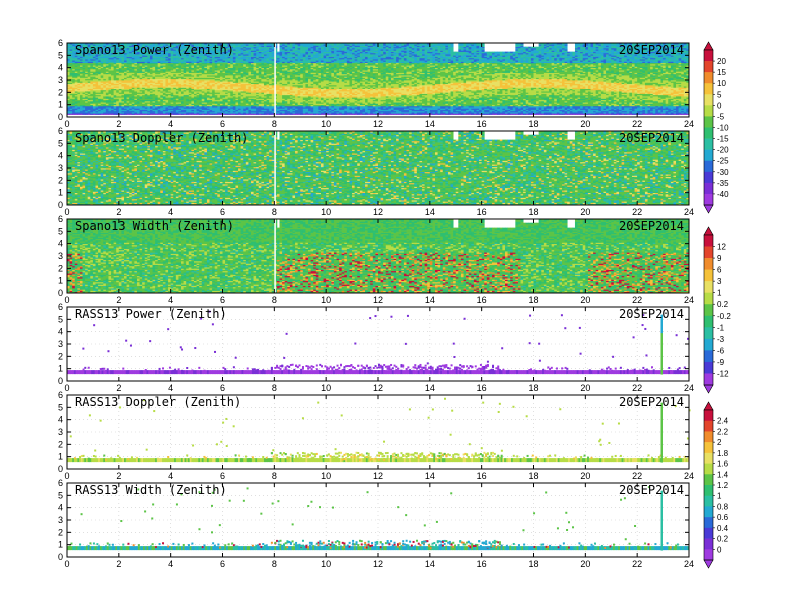 The height and width of the screenshot is (612, 792). What do you see at coordinates (723, 139) in the screenshot?
I see `colorbar-label: -15` at bounding box center [723, 139].